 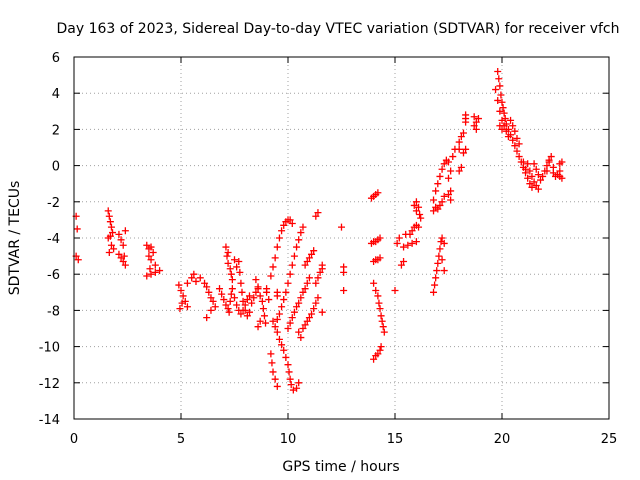 I want to click on x-tick-label: 0, so click(x=74, y=439).